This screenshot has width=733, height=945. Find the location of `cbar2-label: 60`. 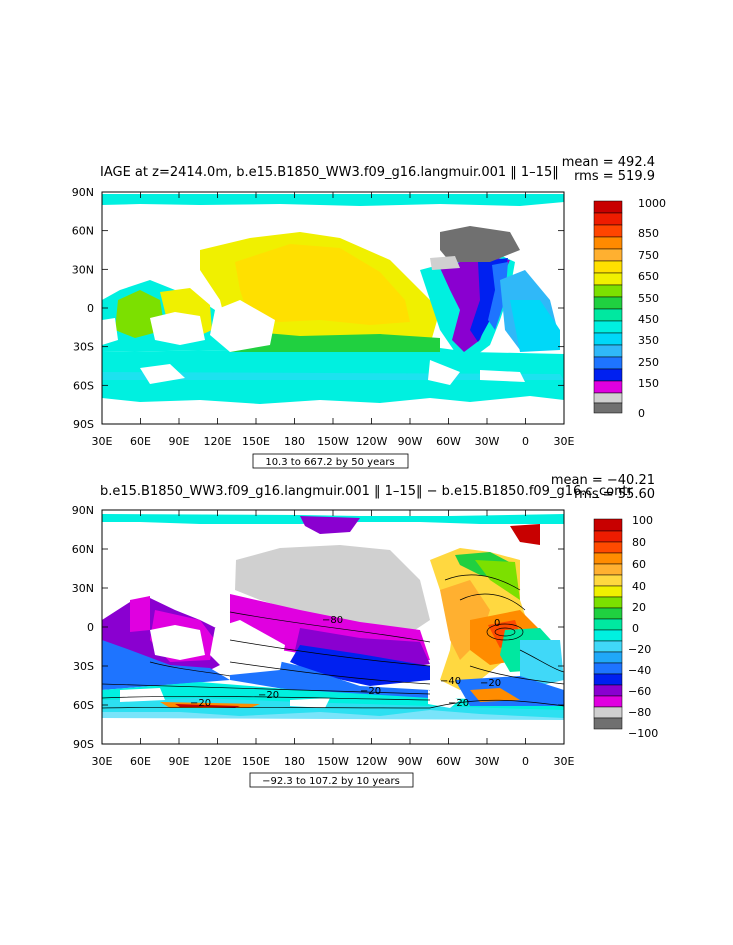

cbar2-label: 60 is located at coordinates (639, 564).